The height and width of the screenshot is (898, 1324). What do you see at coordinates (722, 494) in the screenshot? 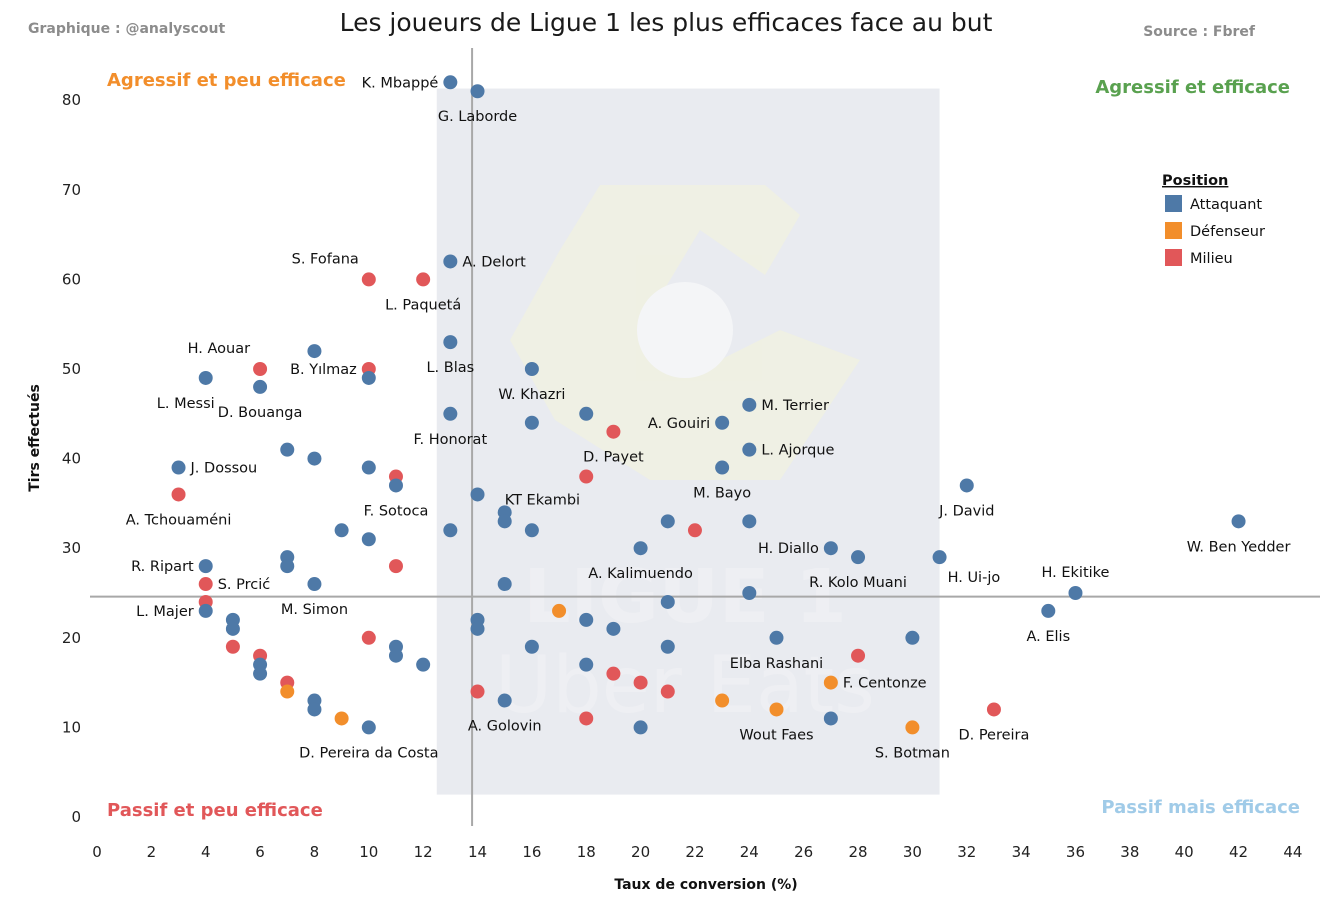
I see `point-label: M. Bayo` at bounding box center [722, 494].